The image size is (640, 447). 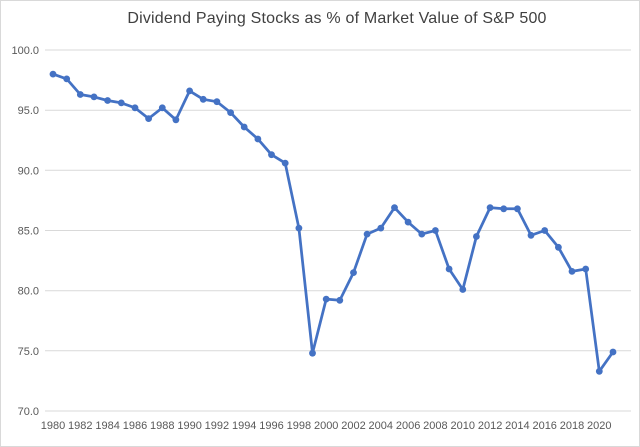 What do you see at coordinates (28, 412) in the screenshot?
I see `y-tick-label: 70.0` at bounding box center [28, 412].